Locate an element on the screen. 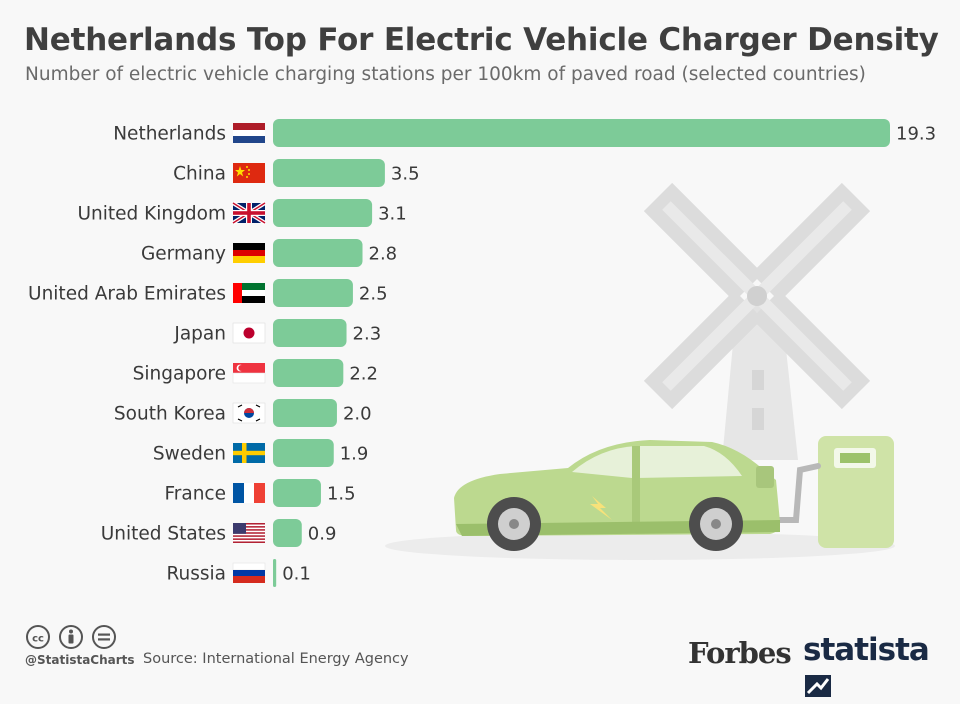  value-label-sweden: 1.9 is located at coordinates (354, 454).